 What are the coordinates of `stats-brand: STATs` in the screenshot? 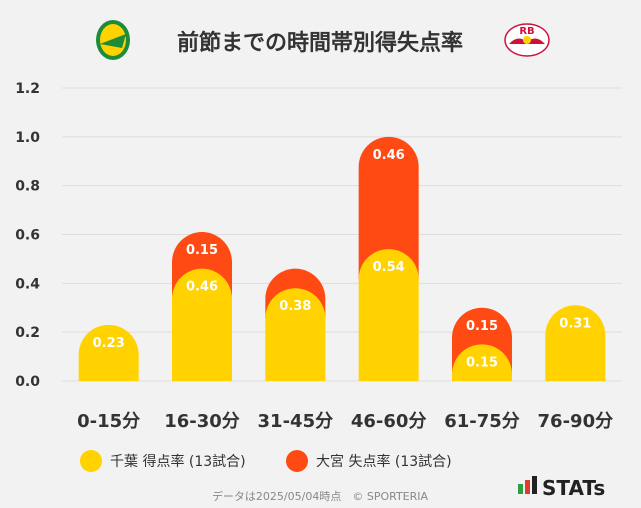 It's located at (573, 488).